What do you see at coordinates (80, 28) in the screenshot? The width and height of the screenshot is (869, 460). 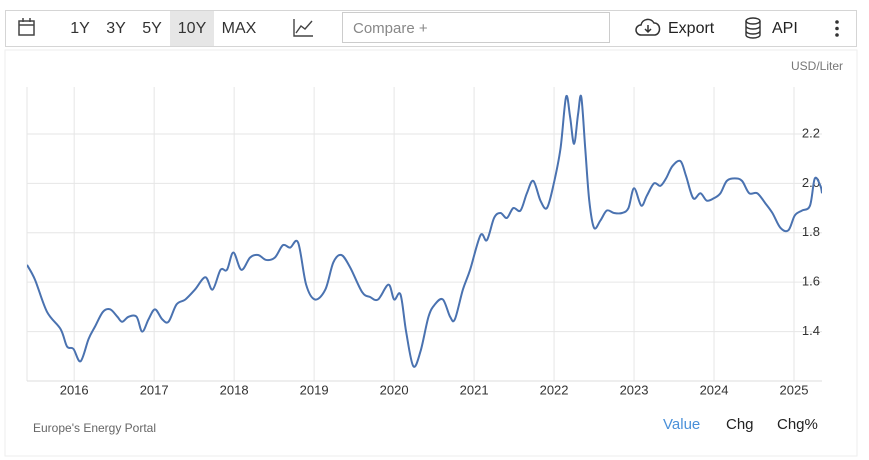 I see `range-button: 1Y` at bounding box center [80, 28].